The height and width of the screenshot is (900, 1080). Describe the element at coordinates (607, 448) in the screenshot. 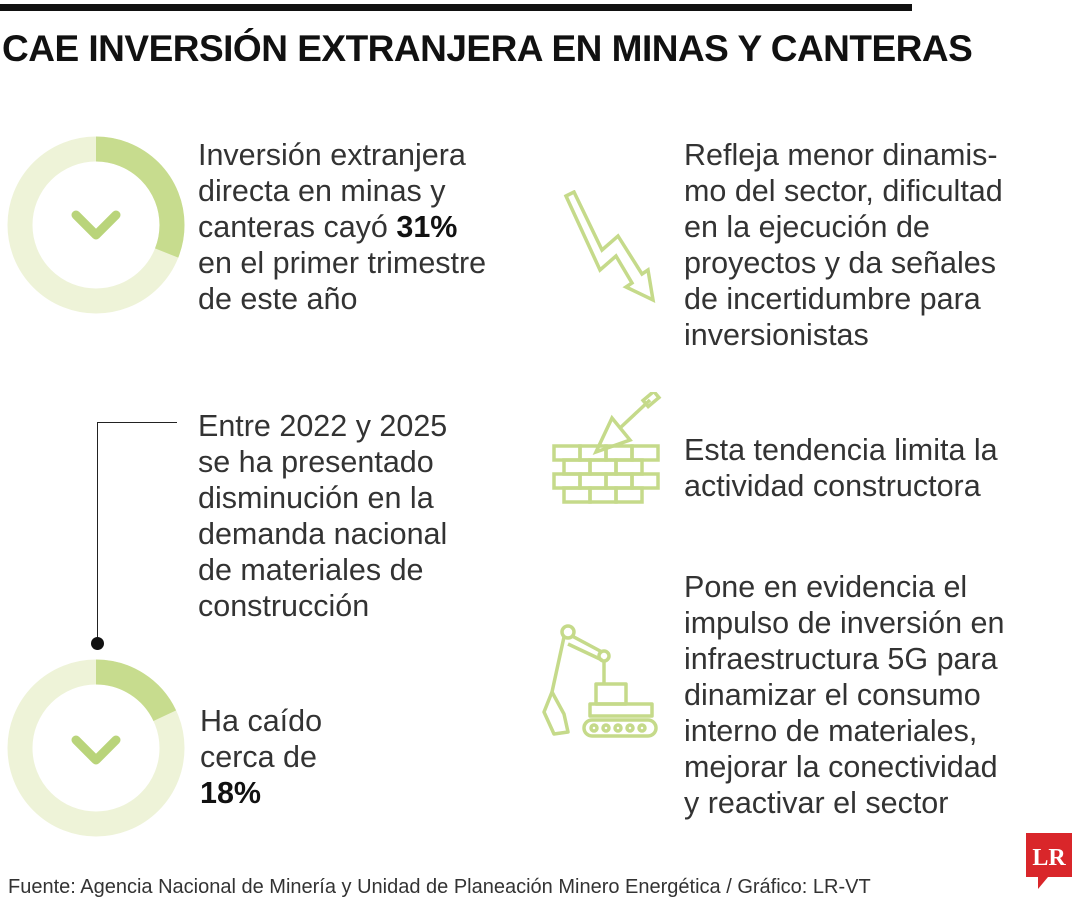

I see `brick-wall-trowel-icon` at that location.